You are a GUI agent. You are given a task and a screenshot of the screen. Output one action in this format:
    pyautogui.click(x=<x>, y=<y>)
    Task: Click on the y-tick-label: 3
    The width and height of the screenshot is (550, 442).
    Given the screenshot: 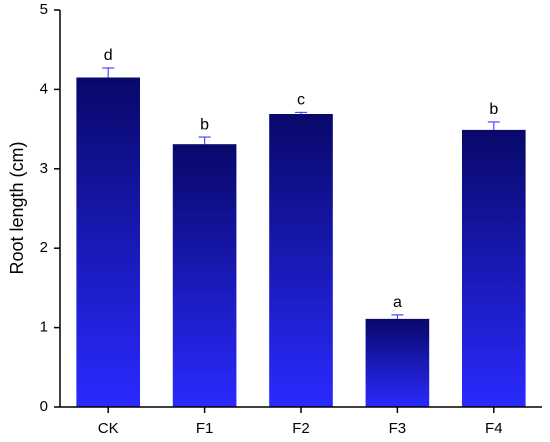 What is the action you would take?
    pyautogui.click(x=44, y=168)
    